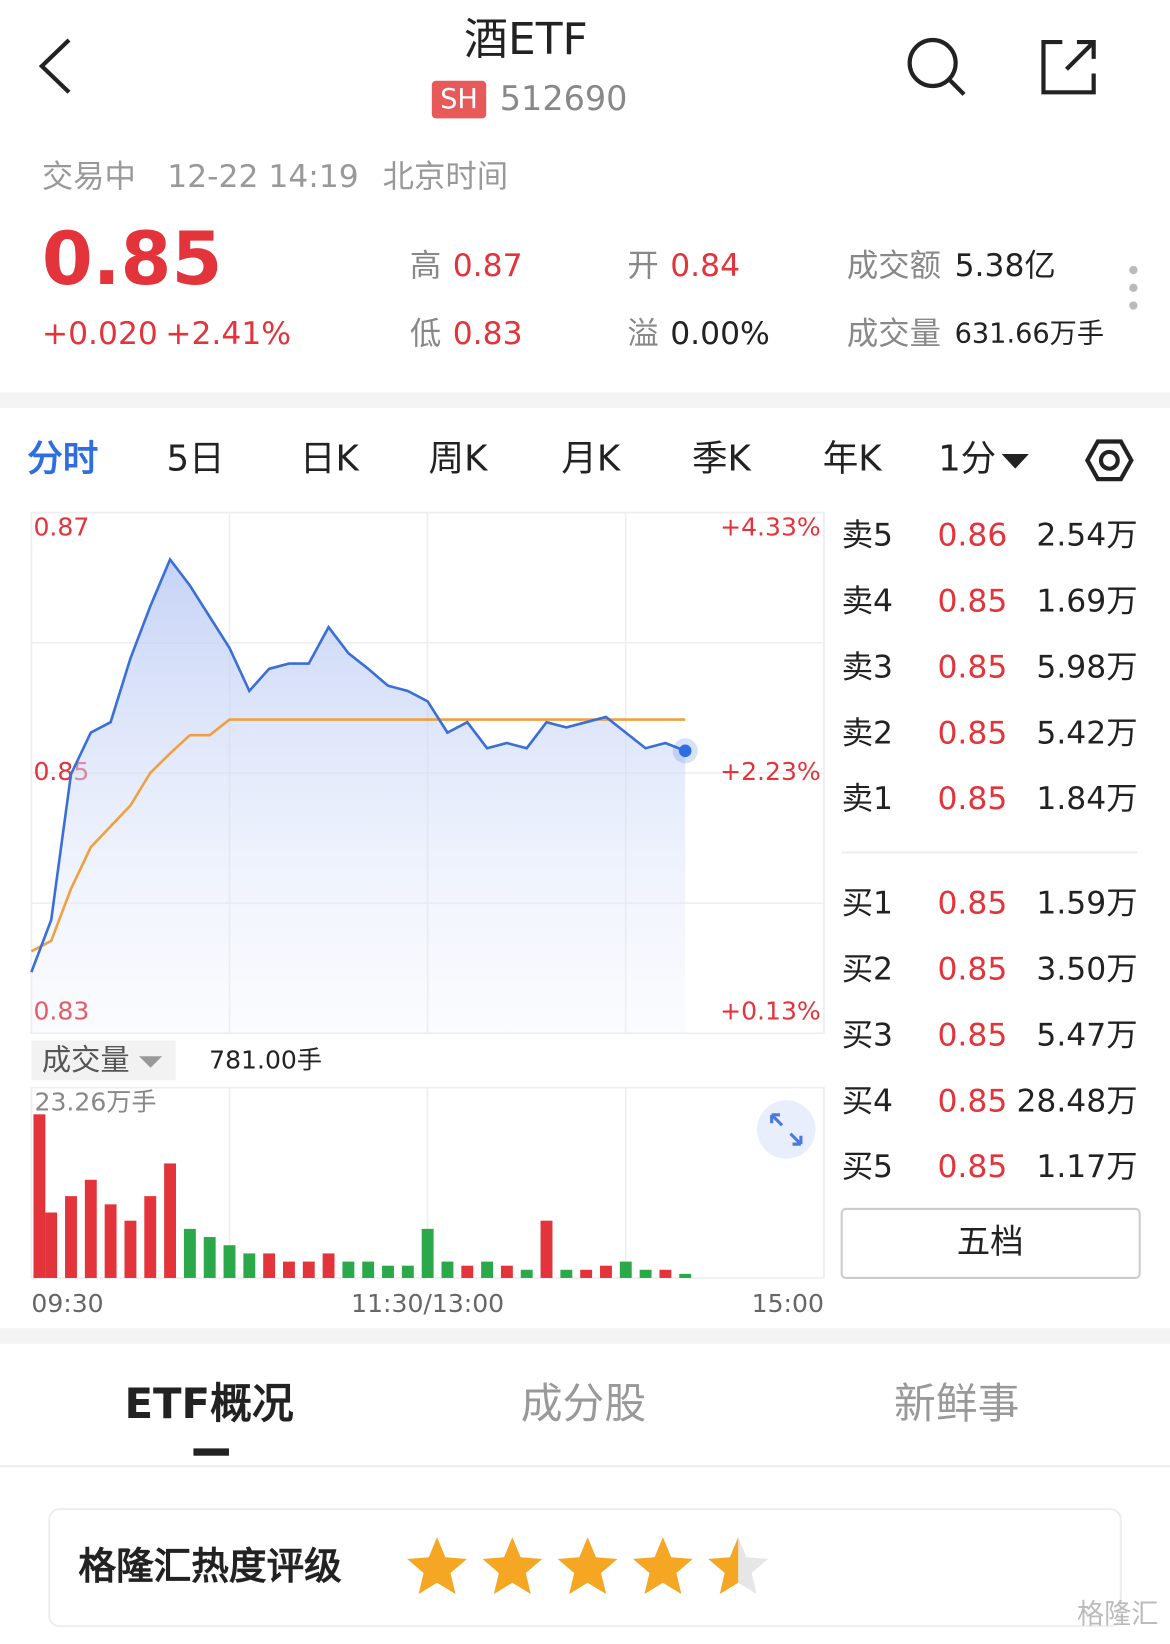 This screenshot has height=1644, width=1170. What do you see at coordinates (1029, 333) in the screenshot?
I see `stat-value: 631.66万手` at bounding box center [1029, 333].